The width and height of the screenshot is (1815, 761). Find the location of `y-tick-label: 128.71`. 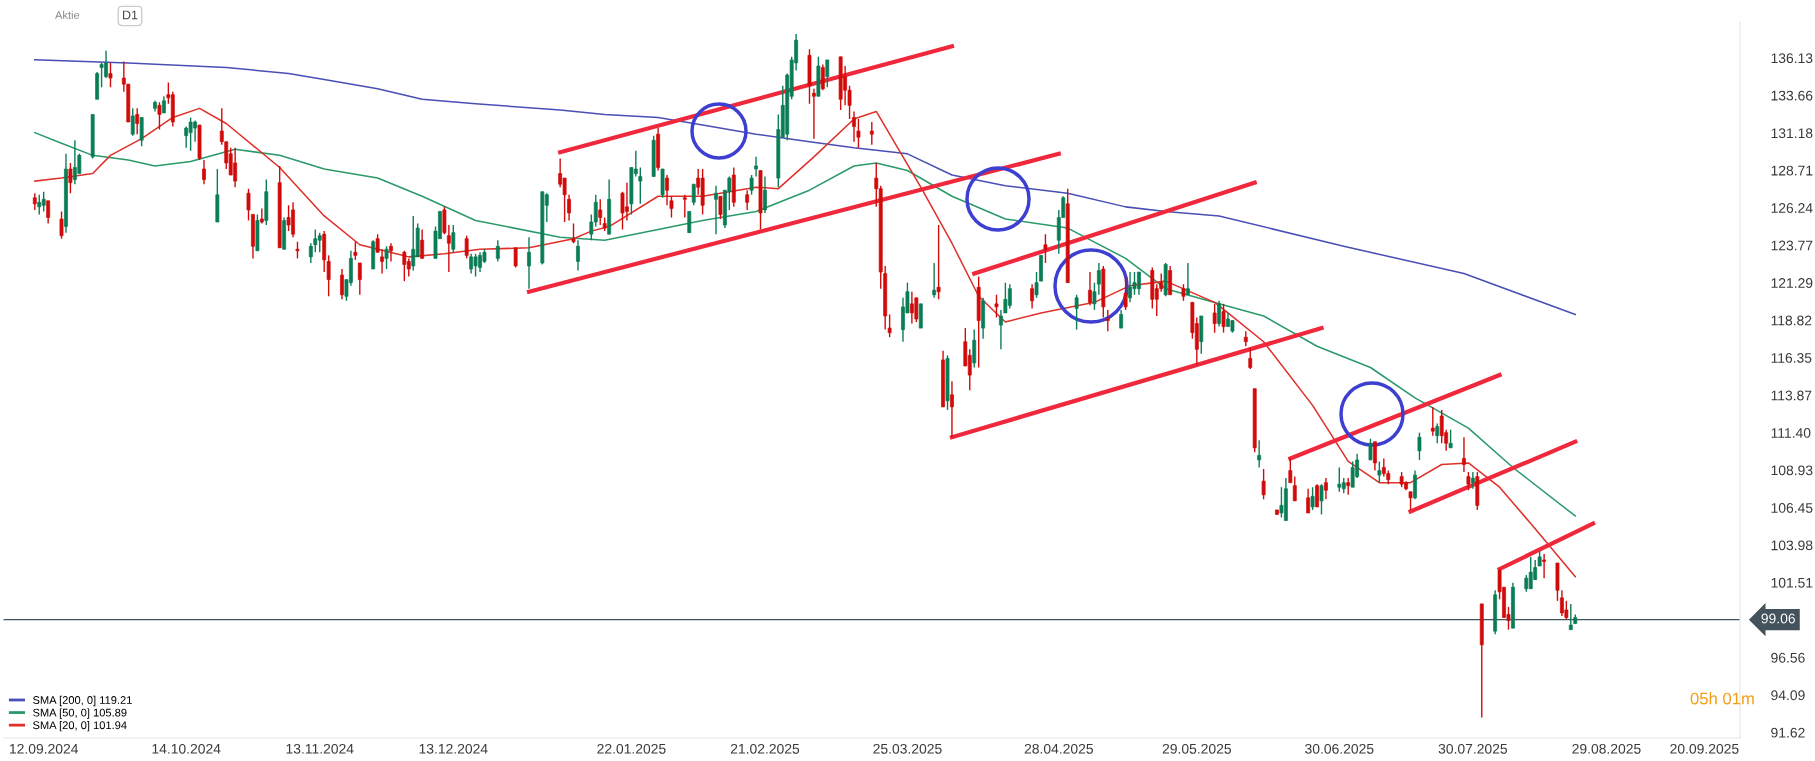

y-tick-label: 128.71 is located at coordinates (1792, 170).